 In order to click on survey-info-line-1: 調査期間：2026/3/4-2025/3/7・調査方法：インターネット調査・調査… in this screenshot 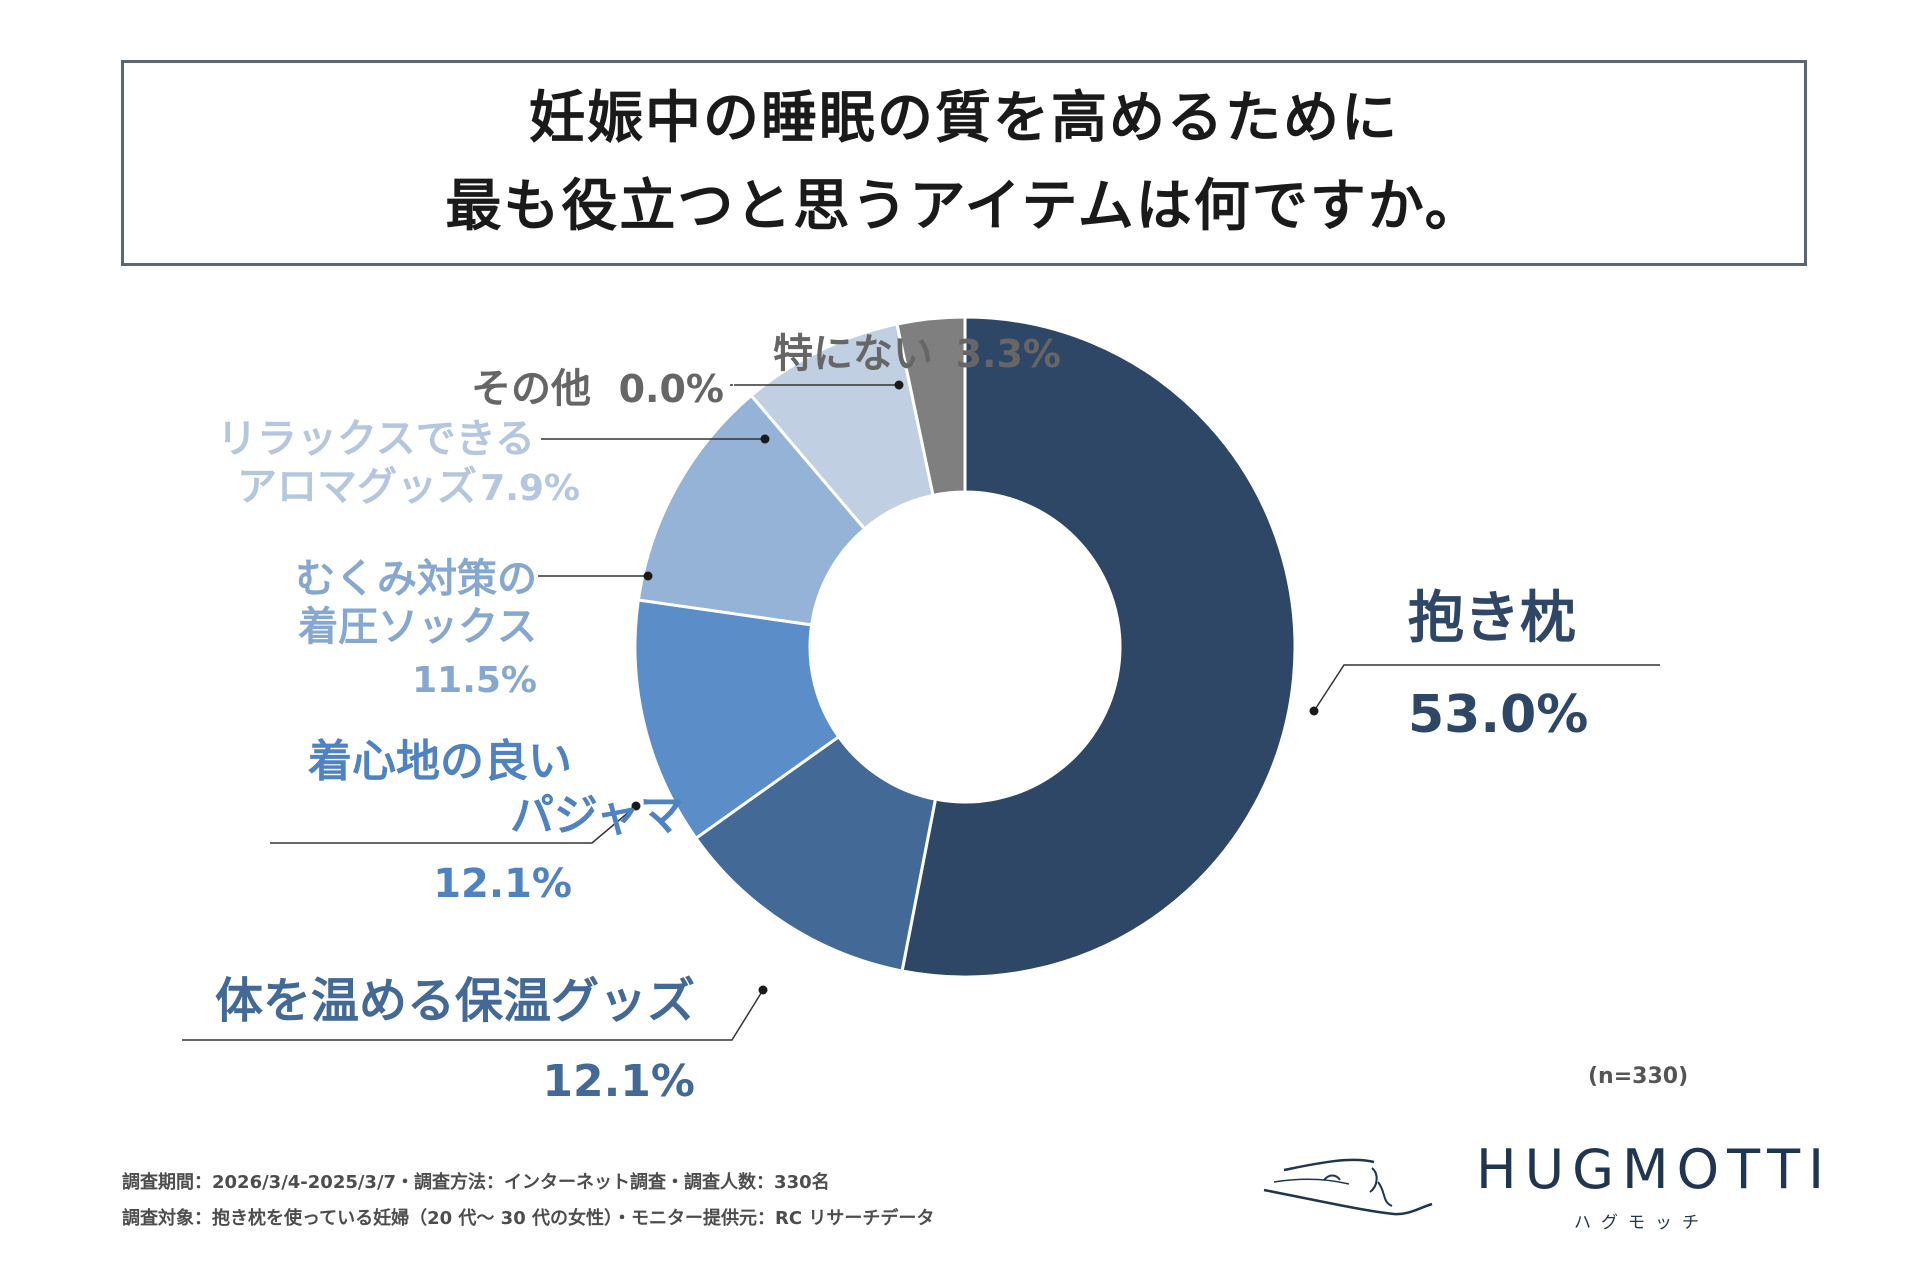, I will do `click(476, 1182)`.